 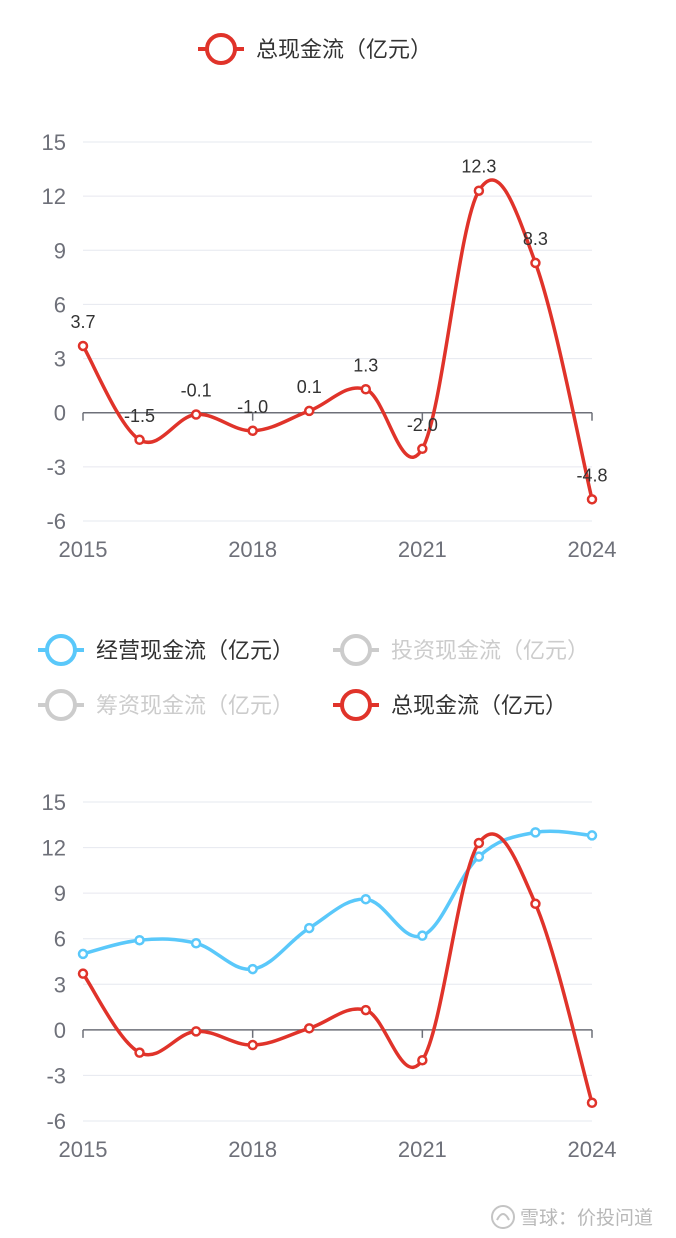 What do you see at coordinates (535, 239) in the screenshot?
I see `data-label: 8.3` at bounding box center [535, 239].